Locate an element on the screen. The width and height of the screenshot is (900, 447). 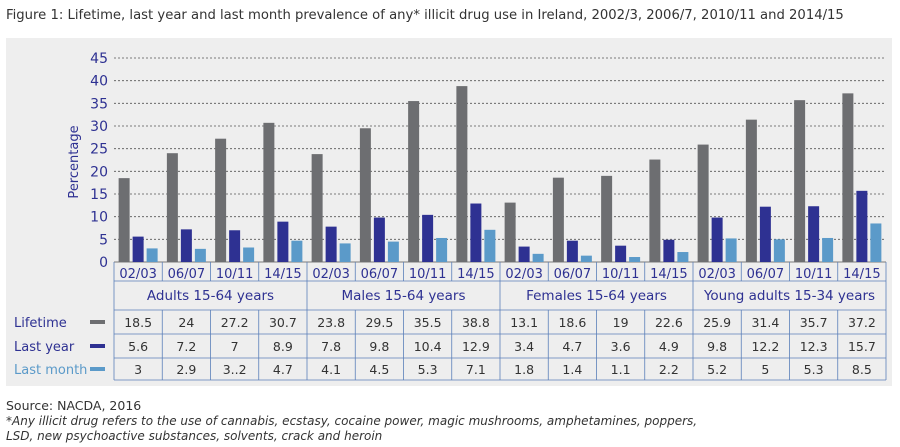
table-value: 7.8 is located at coordinates (331, 346).